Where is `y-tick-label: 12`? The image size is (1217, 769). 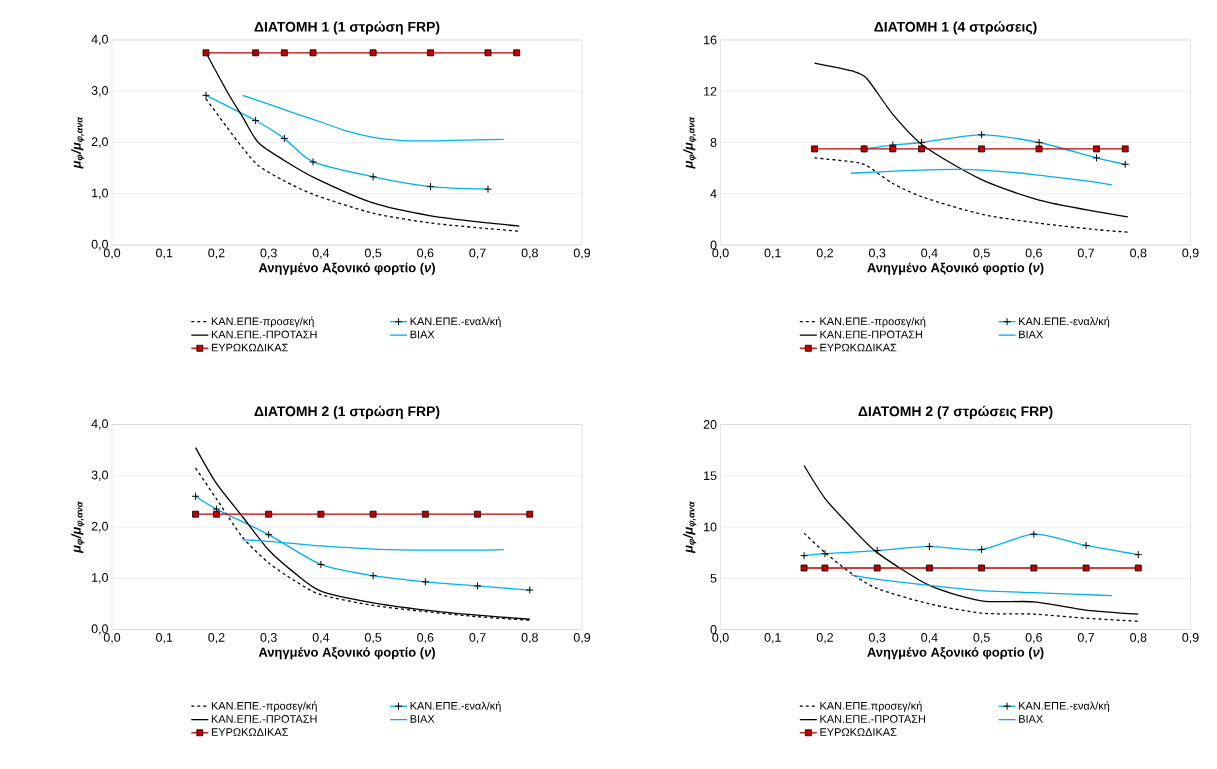 y-tick-label: 12 is located at coordinates (710, 91).